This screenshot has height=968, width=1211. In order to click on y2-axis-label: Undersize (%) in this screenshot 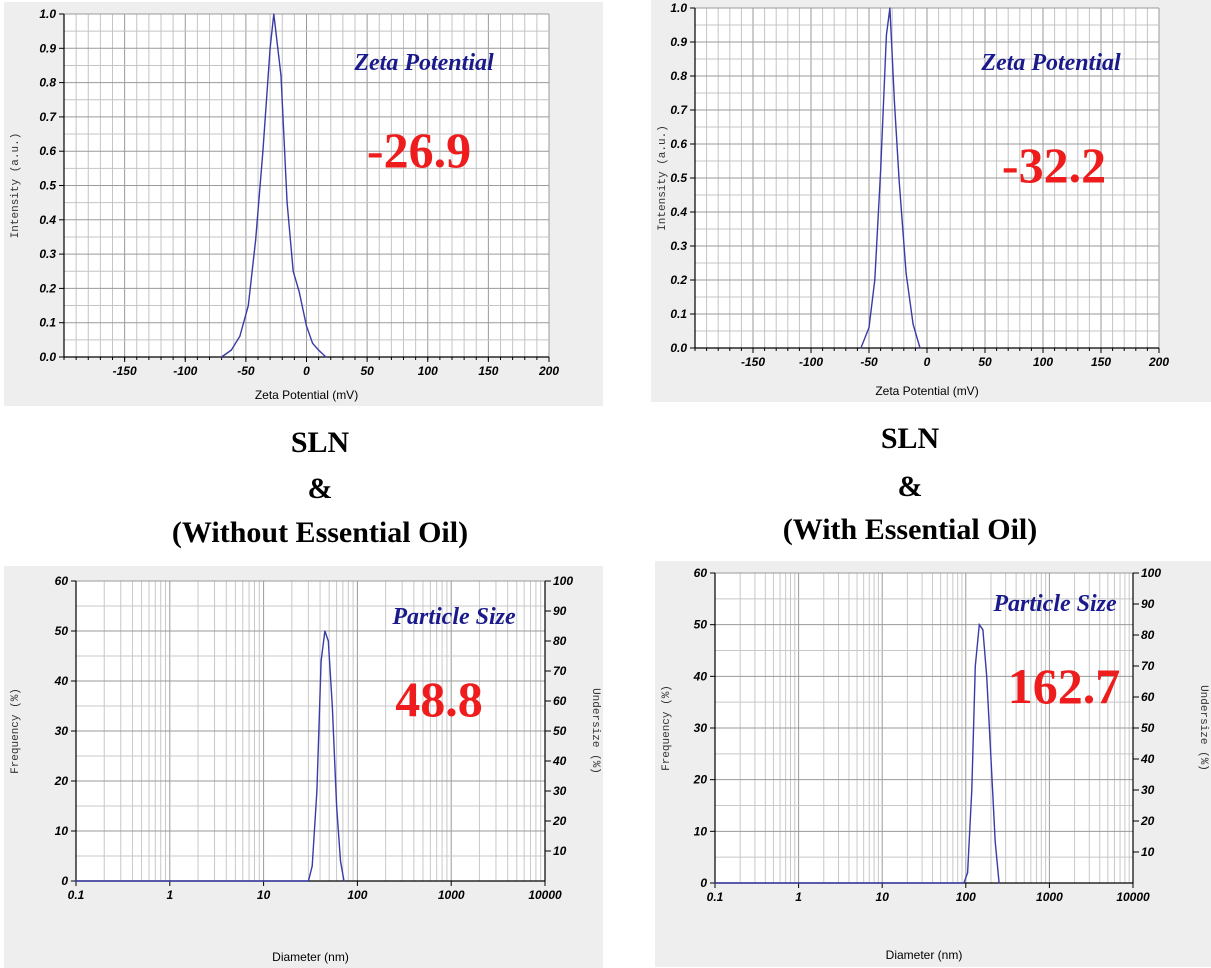, I will do `click(1203, 728)`.